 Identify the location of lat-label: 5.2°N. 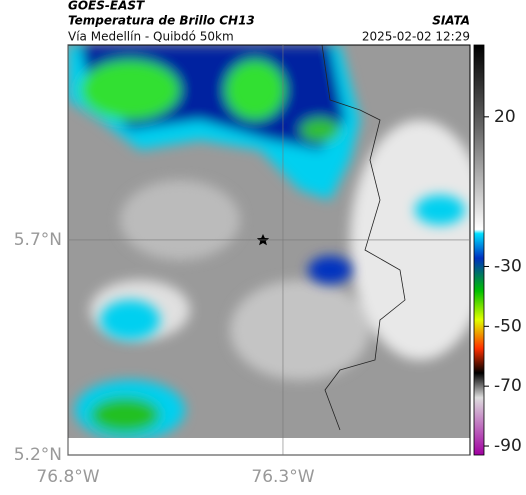
(38, 455).